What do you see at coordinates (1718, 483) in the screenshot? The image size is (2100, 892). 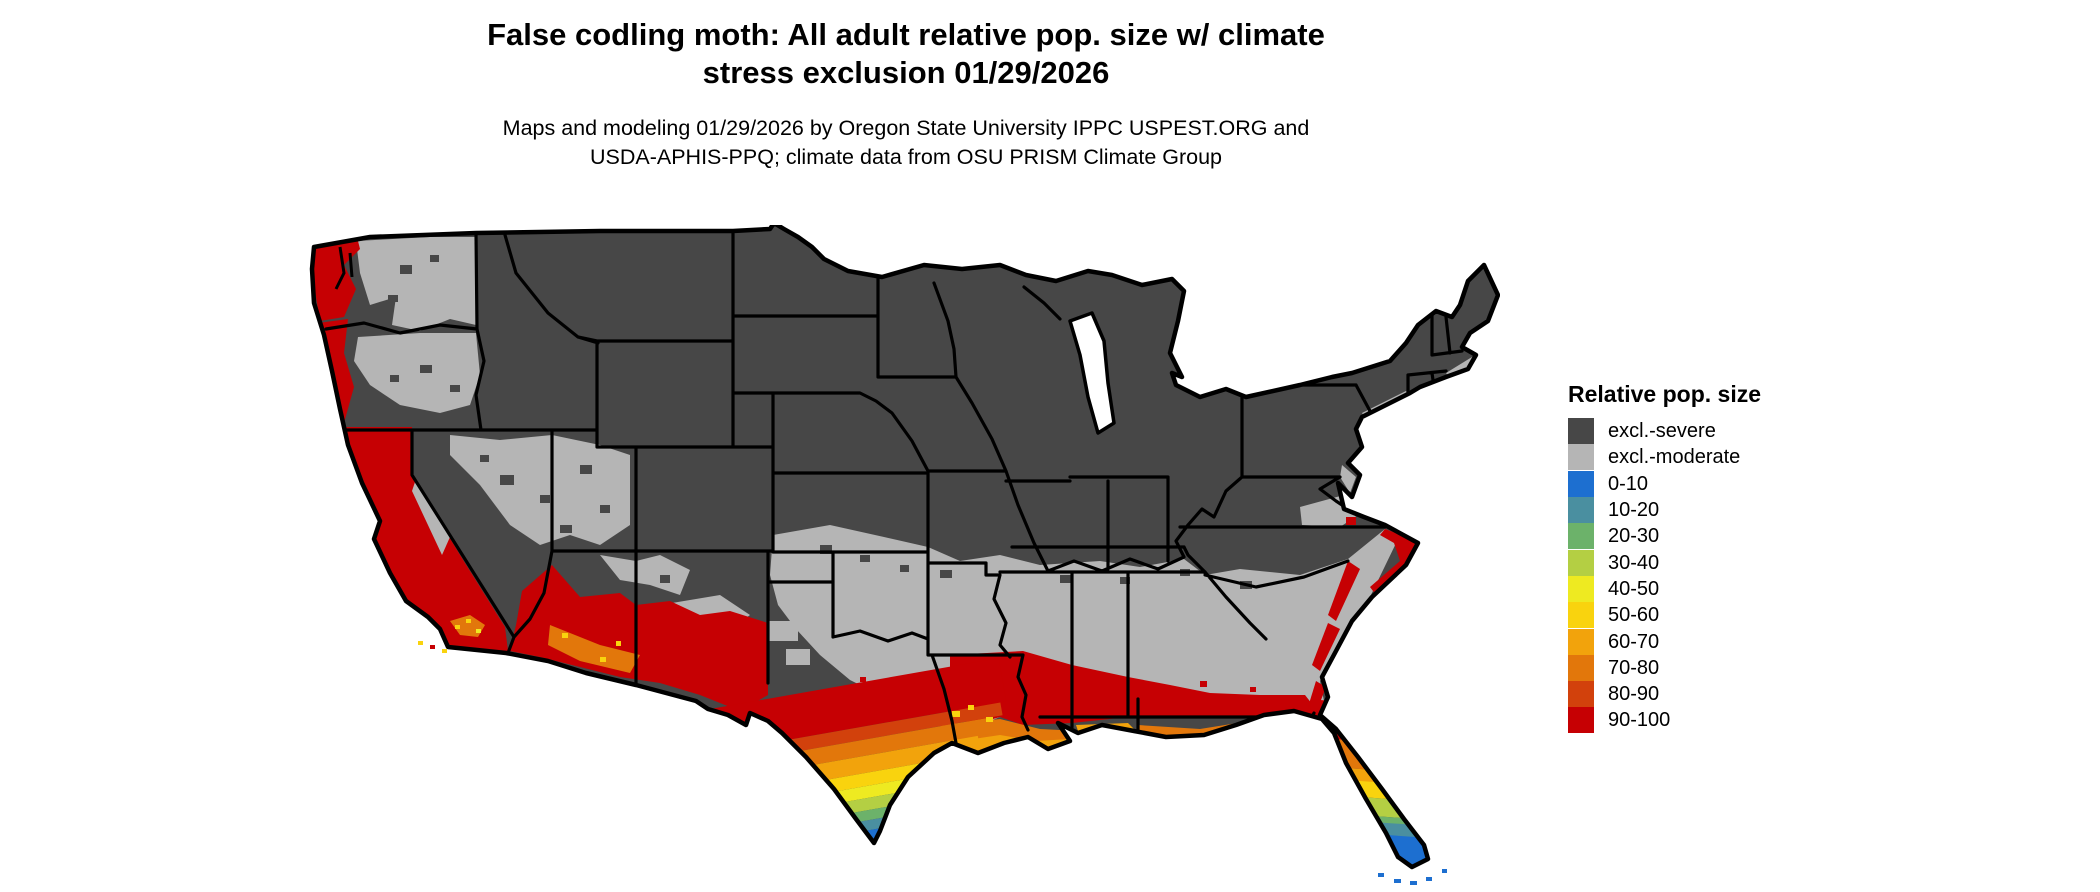 I see `legend-entry: 0-10` at bounding box center [1718, 483].